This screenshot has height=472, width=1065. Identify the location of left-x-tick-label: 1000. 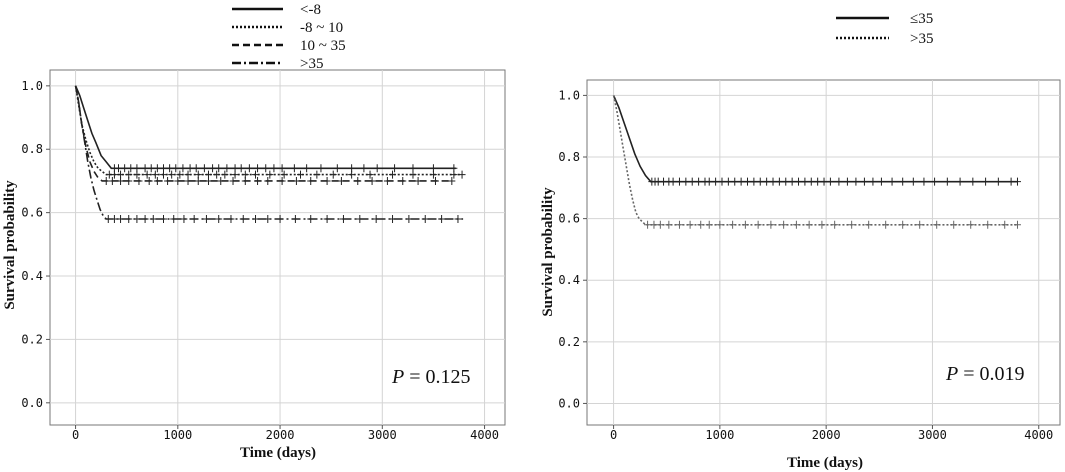
(177, 435).